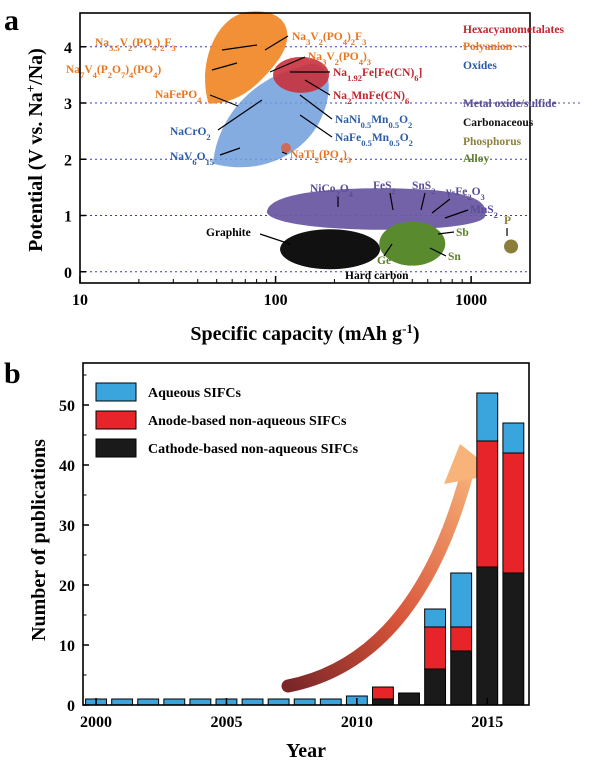 Image resolution: width=600 pixels, height=762 pixels. What do you see at coordinates (513, 639) in the screenshot?
I see `bar-cathode-based-non-aqueous-sifcs-2016` at bounding box center [513, 639].